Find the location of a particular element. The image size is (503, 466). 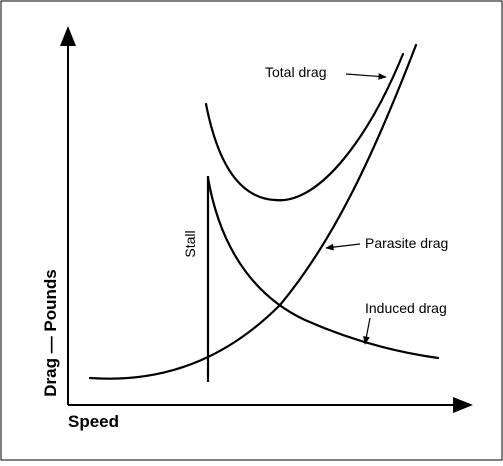

series-label-parasite-drag: Parasite drag is located at coordinates (406, 243).